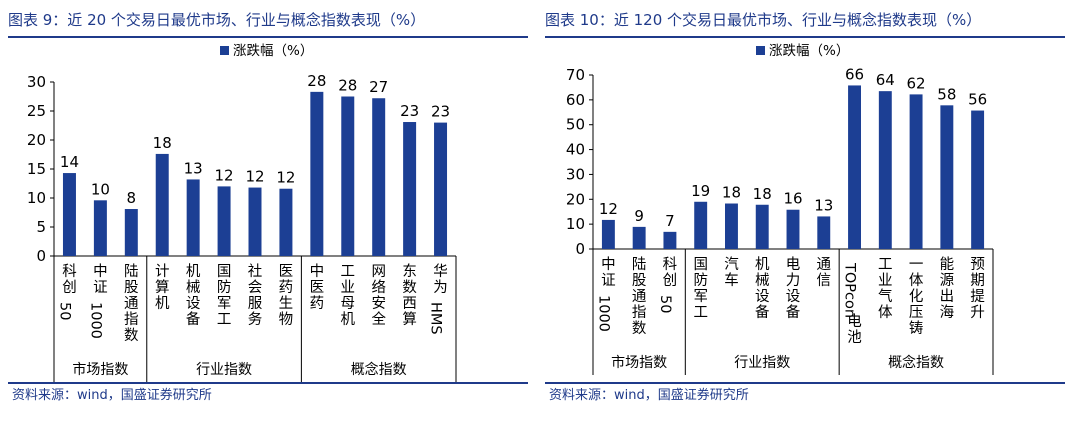 This screenshot has height=421, width=1080. What do you see at coordinates (805, 383) in the screenshot?
I see `source-divider` at bounding box center [805, 383].